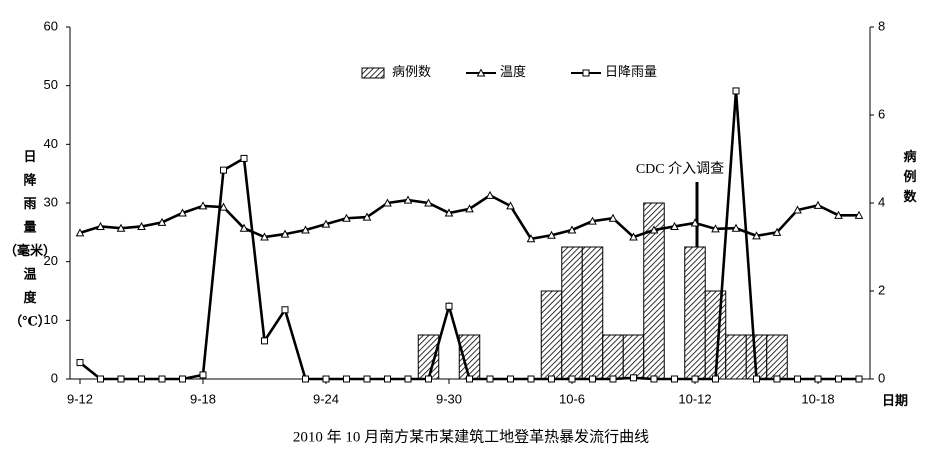 This screenshot has height=455, width=943. I want to click on y2-tick-label: 8, so click(881, 25).